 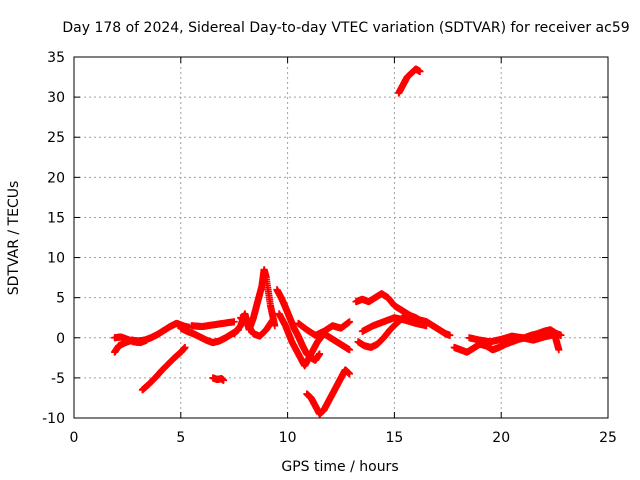 What do you see at coordinates (53, 419) in the screenshot?
I see `y-tick-label: -10` at bounding box center [53, 419].